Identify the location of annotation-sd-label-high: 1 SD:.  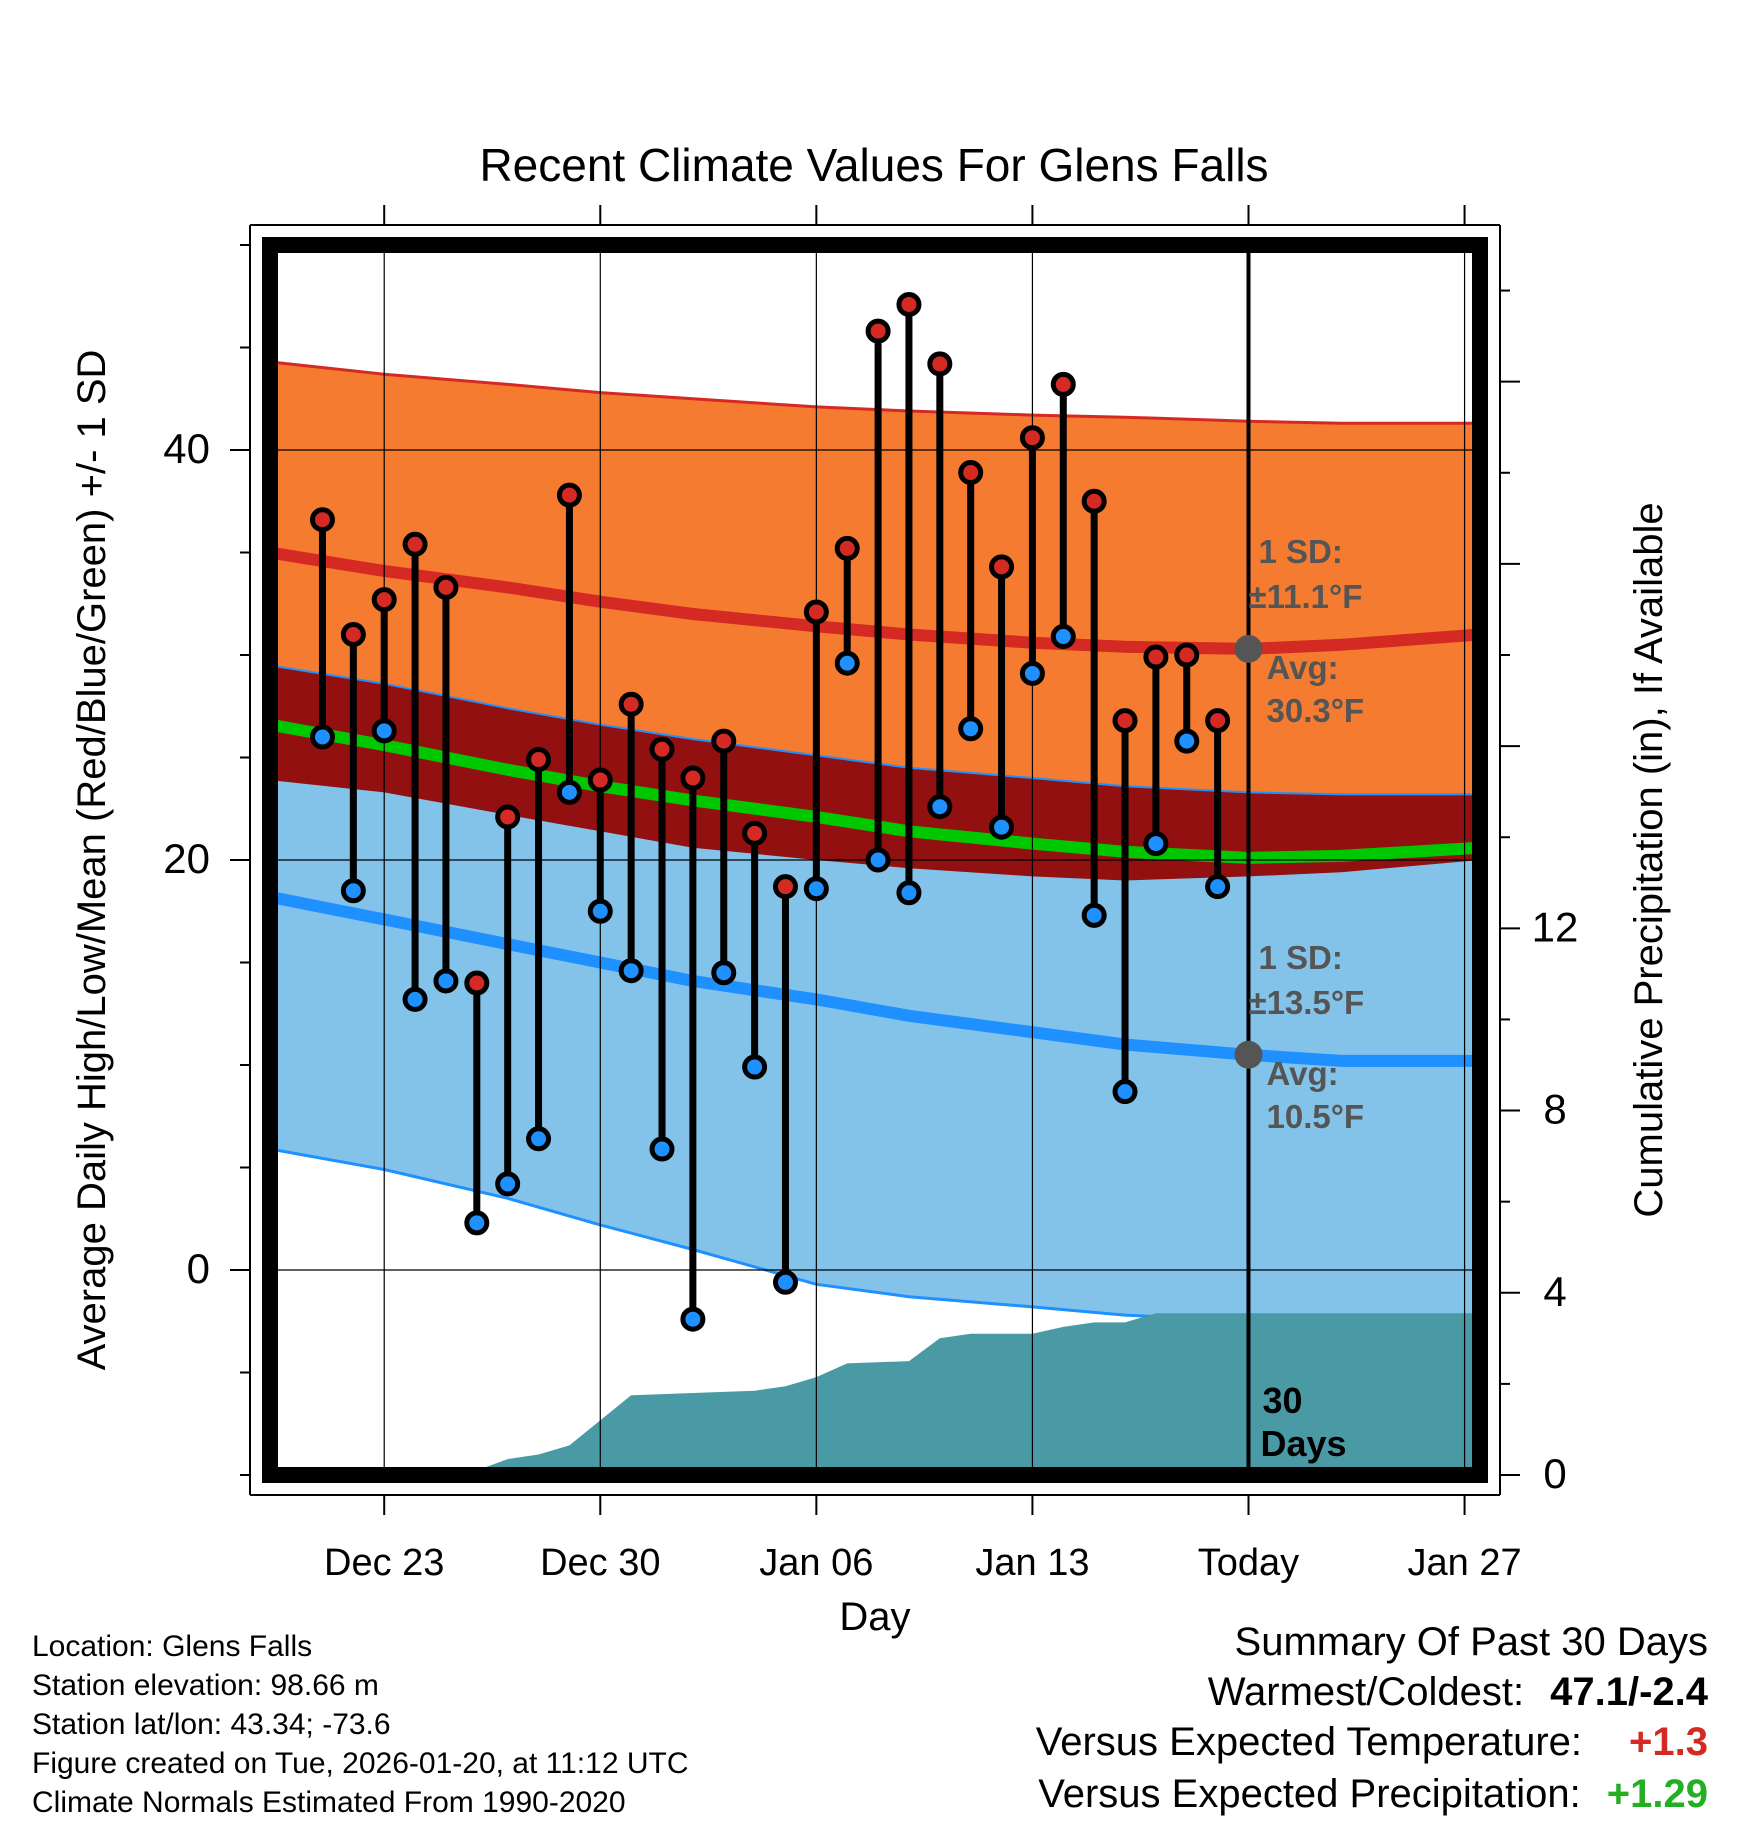
(1300, 551).